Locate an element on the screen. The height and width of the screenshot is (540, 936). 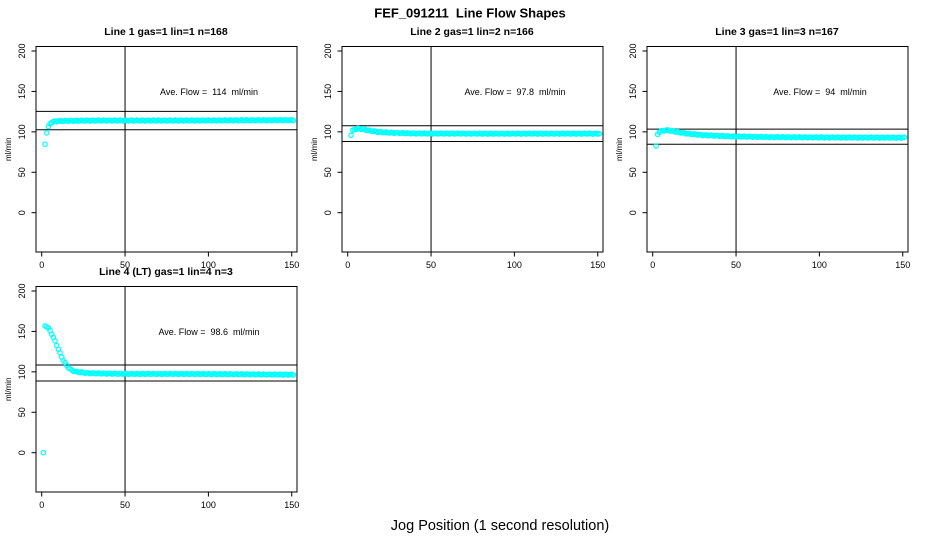
subplot-title-line1: Line 1 gas=1 lin=1 n=168 is located at coordinates (166, 32).